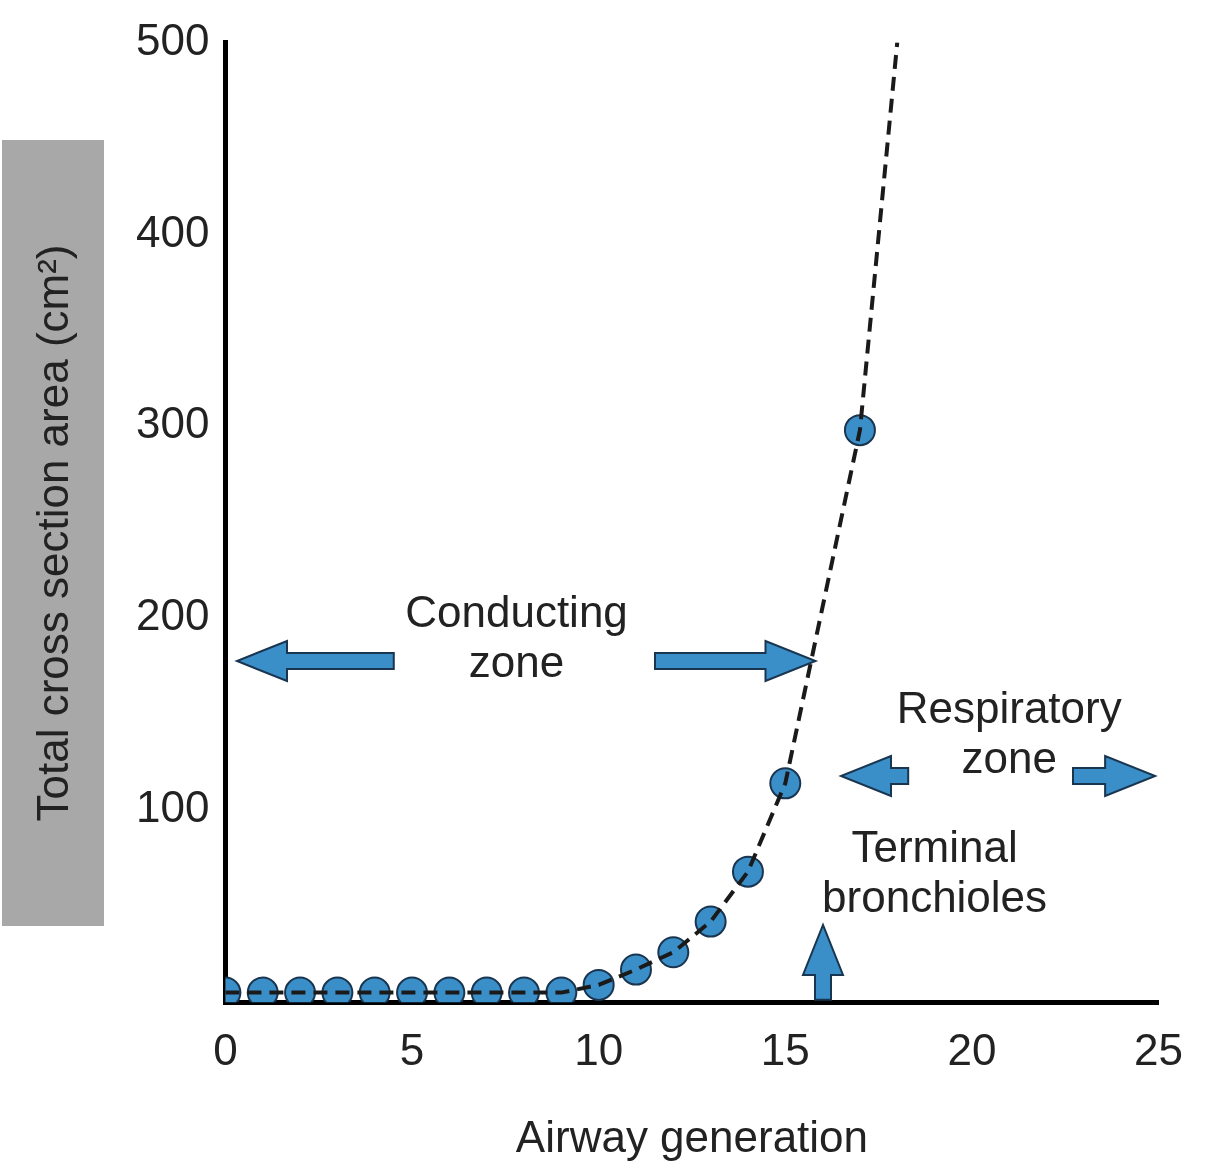  Describe the element at coordinates (599, 1049) in the screenshot. I see `x-tick-label: 10` at that location.